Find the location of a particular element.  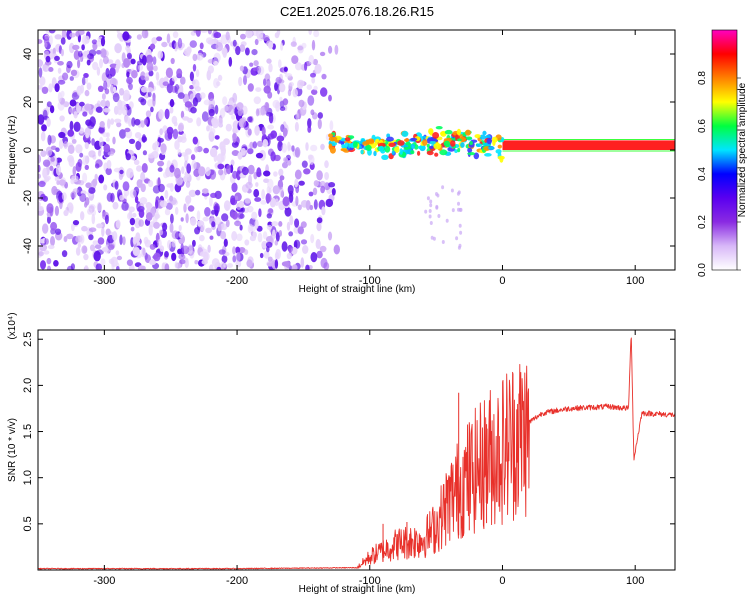

x-tick-label: 100 is located at coordinates (635, 281).